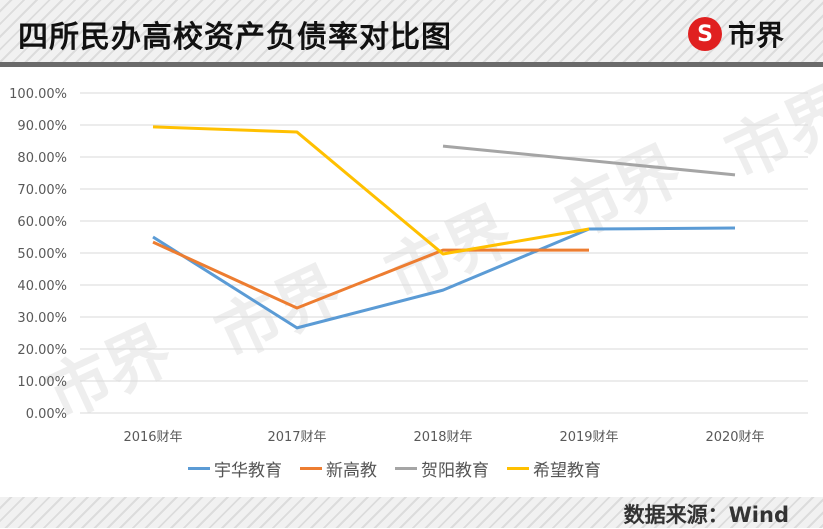  Describe the element at coordinates (152, 437) in the screenshot. I see `x-tick-label: 2016财年` at that location.